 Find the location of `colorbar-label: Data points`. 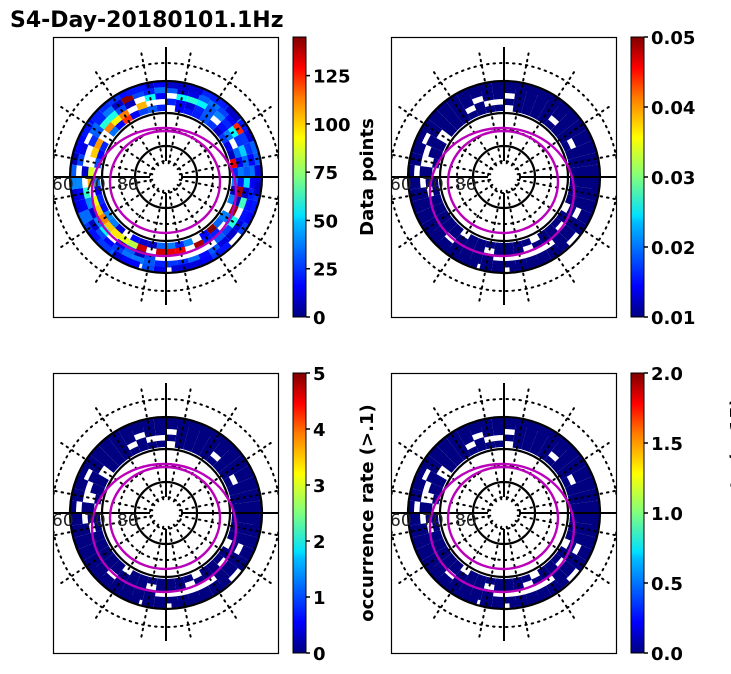

colorbar-label: Data points is located at coordinates (367, 177).